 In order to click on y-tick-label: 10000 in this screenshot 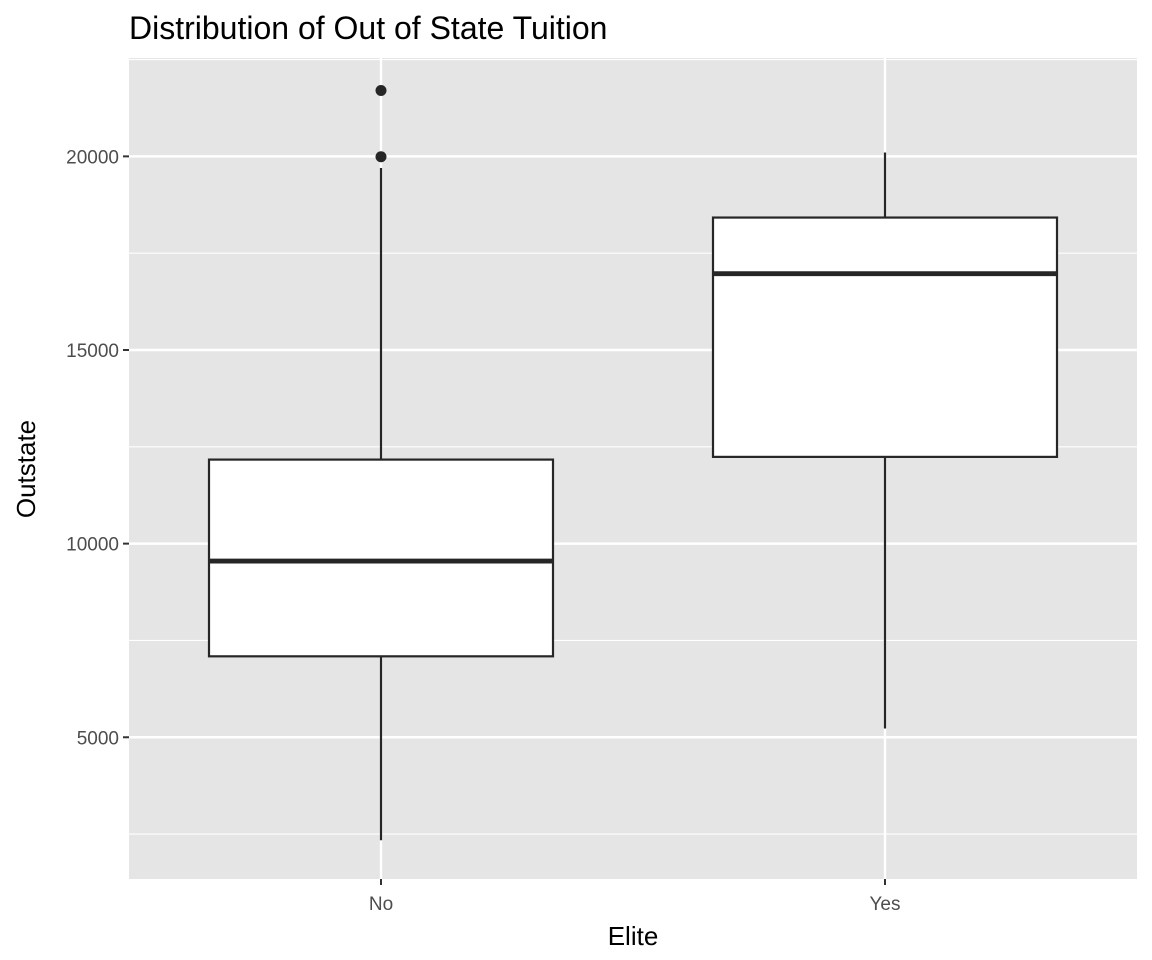, I will do `click(92, 545)`.